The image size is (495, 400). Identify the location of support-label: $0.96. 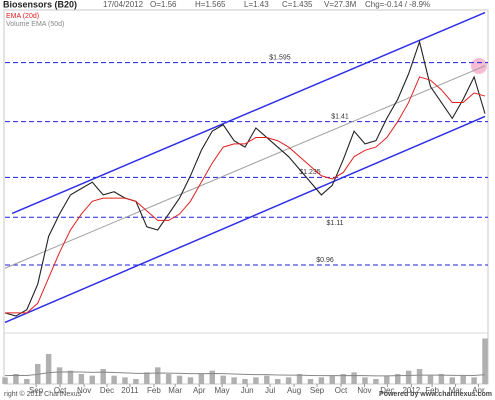
(325, 260).